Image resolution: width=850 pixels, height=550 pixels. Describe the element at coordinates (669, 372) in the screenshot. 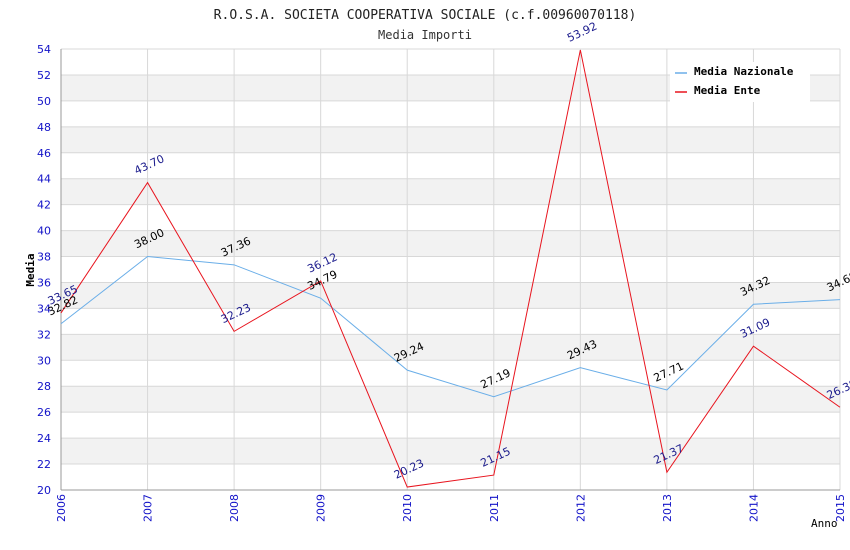

I see `data-label-media-nazionale: 27.71` at that location.